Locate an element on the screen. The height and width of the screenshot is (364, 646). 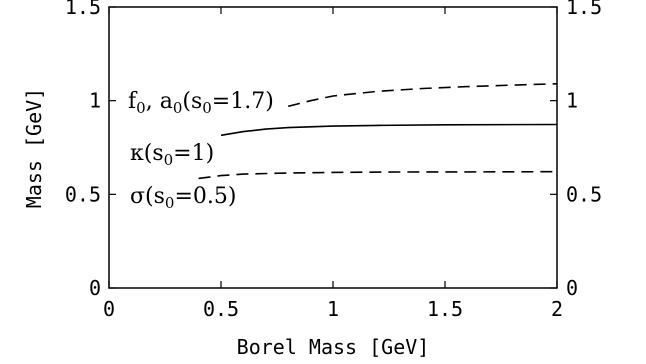
y-tick-label-right-3: 1.5 is located at coordinates (584, 9).